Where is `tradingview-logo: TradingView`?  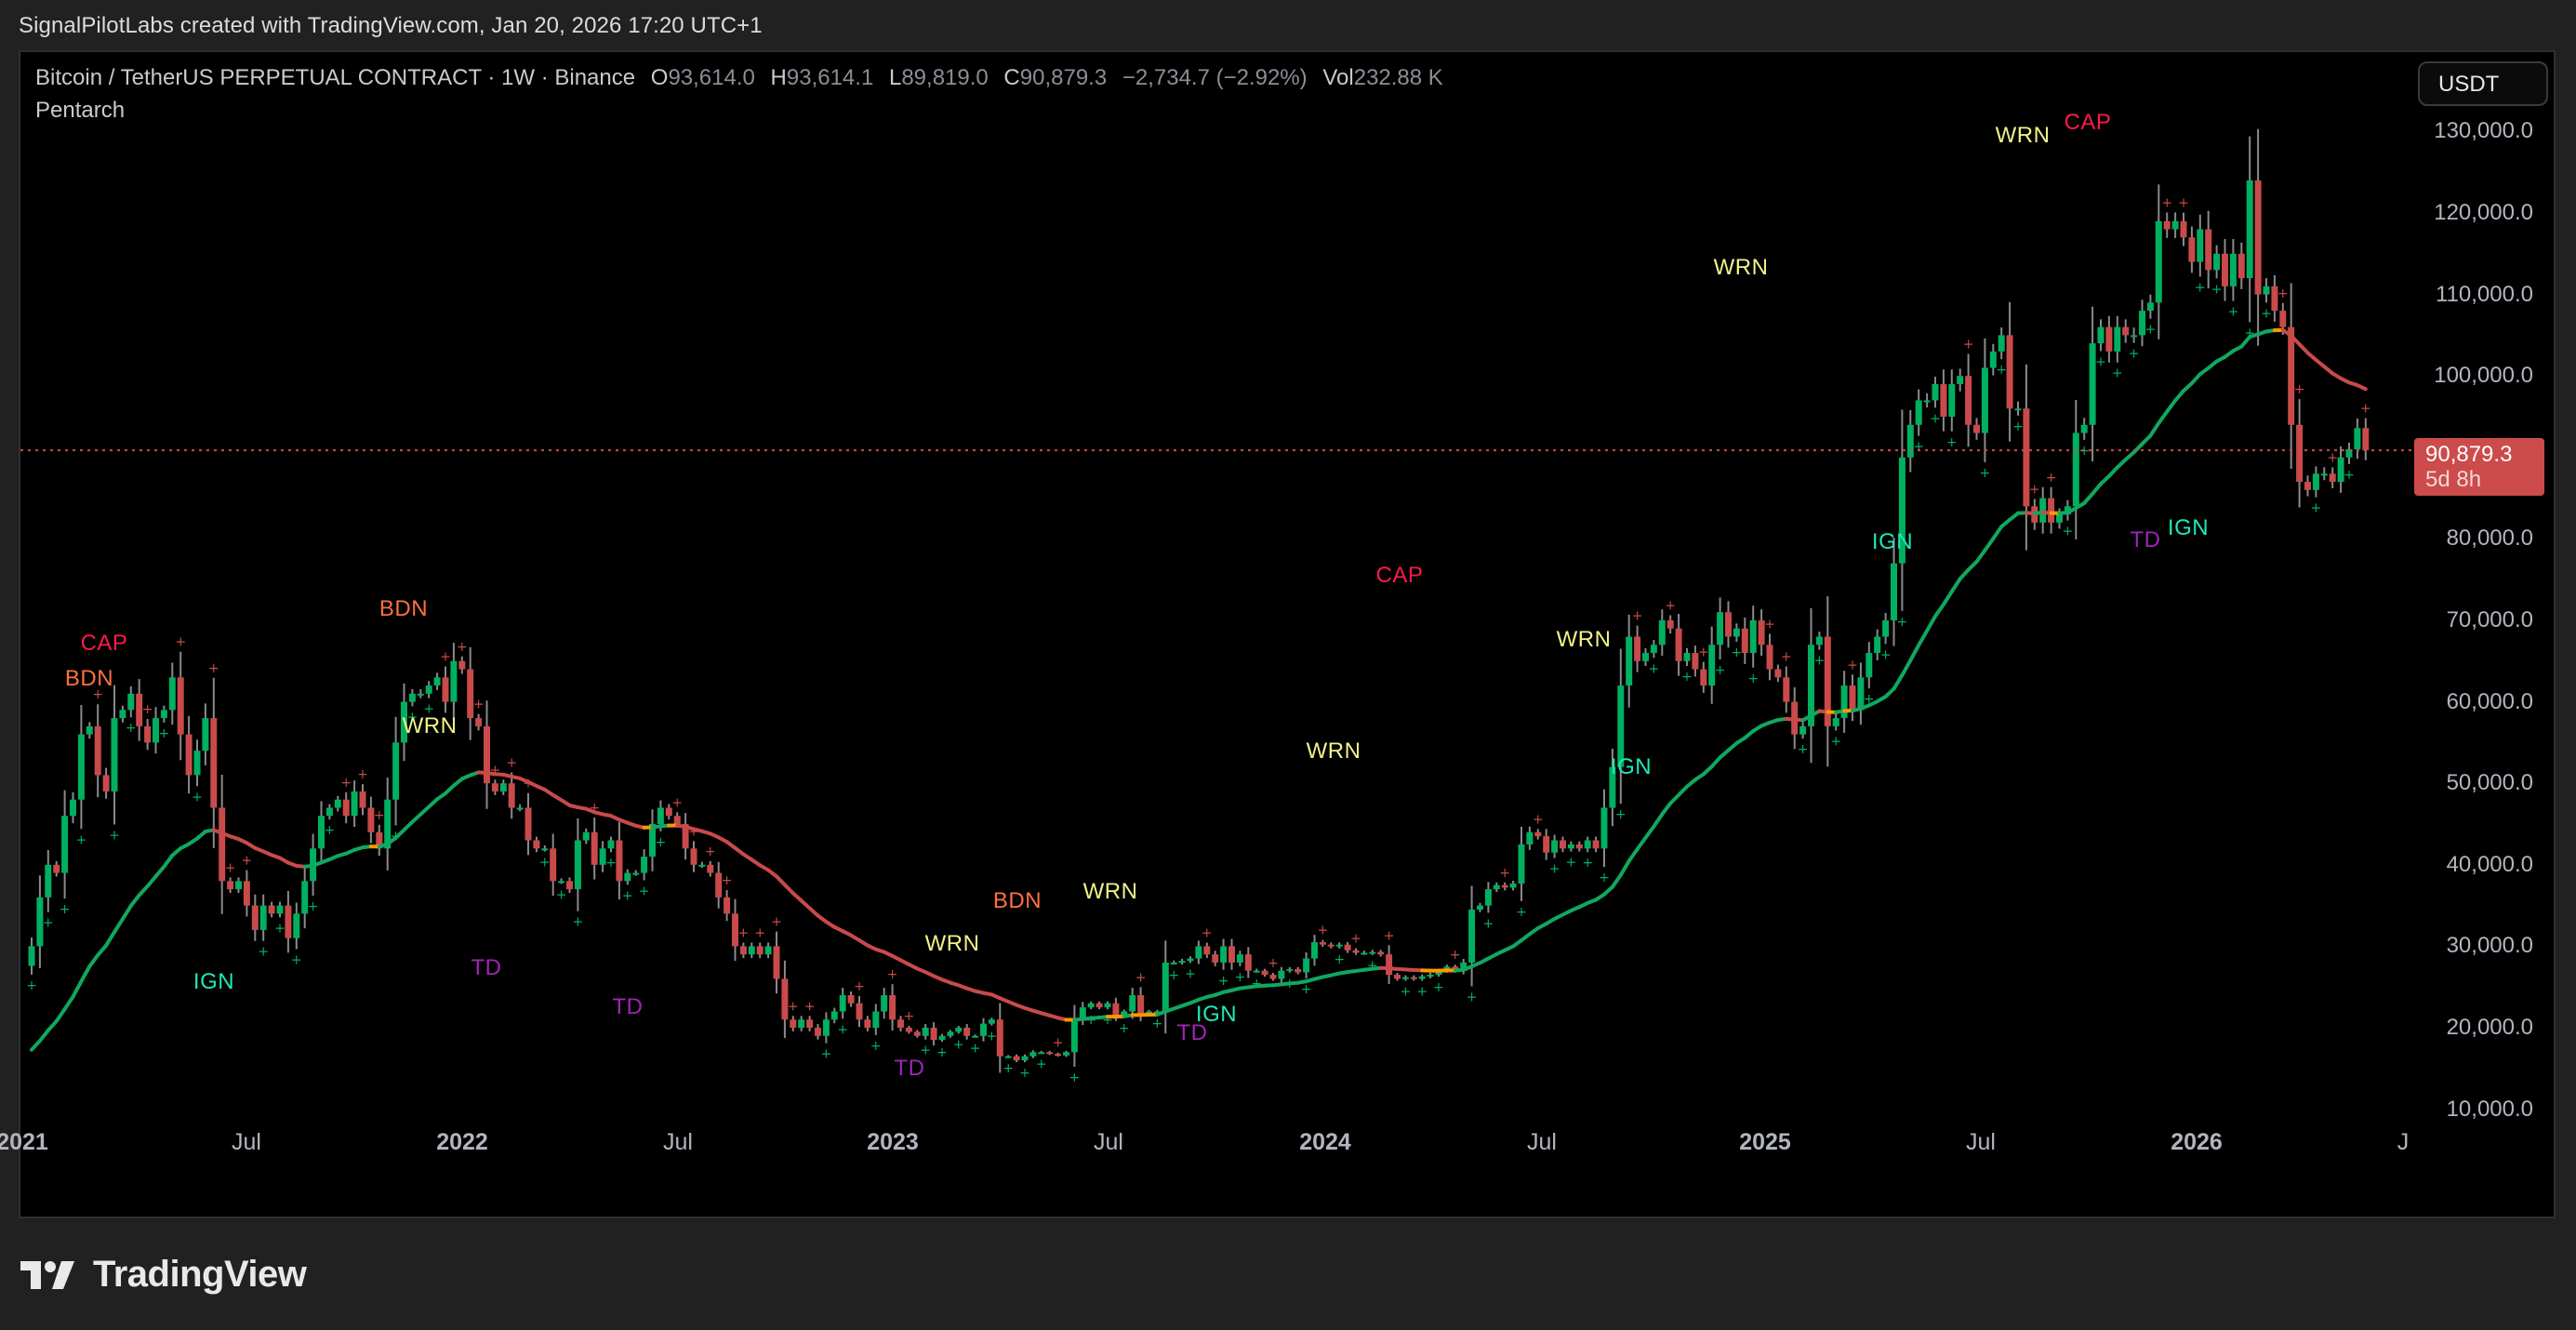 tradingview-logo: TradingView is located at coordinates (163, 1275).